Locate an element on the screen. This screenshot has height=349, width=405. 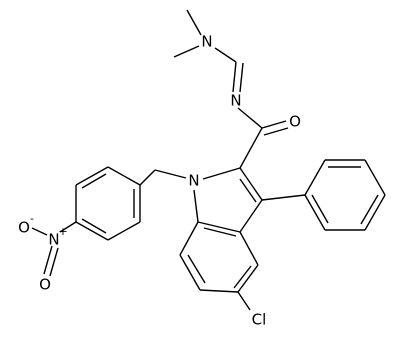
atom-label: Cl is located at coordinates (259, 320).